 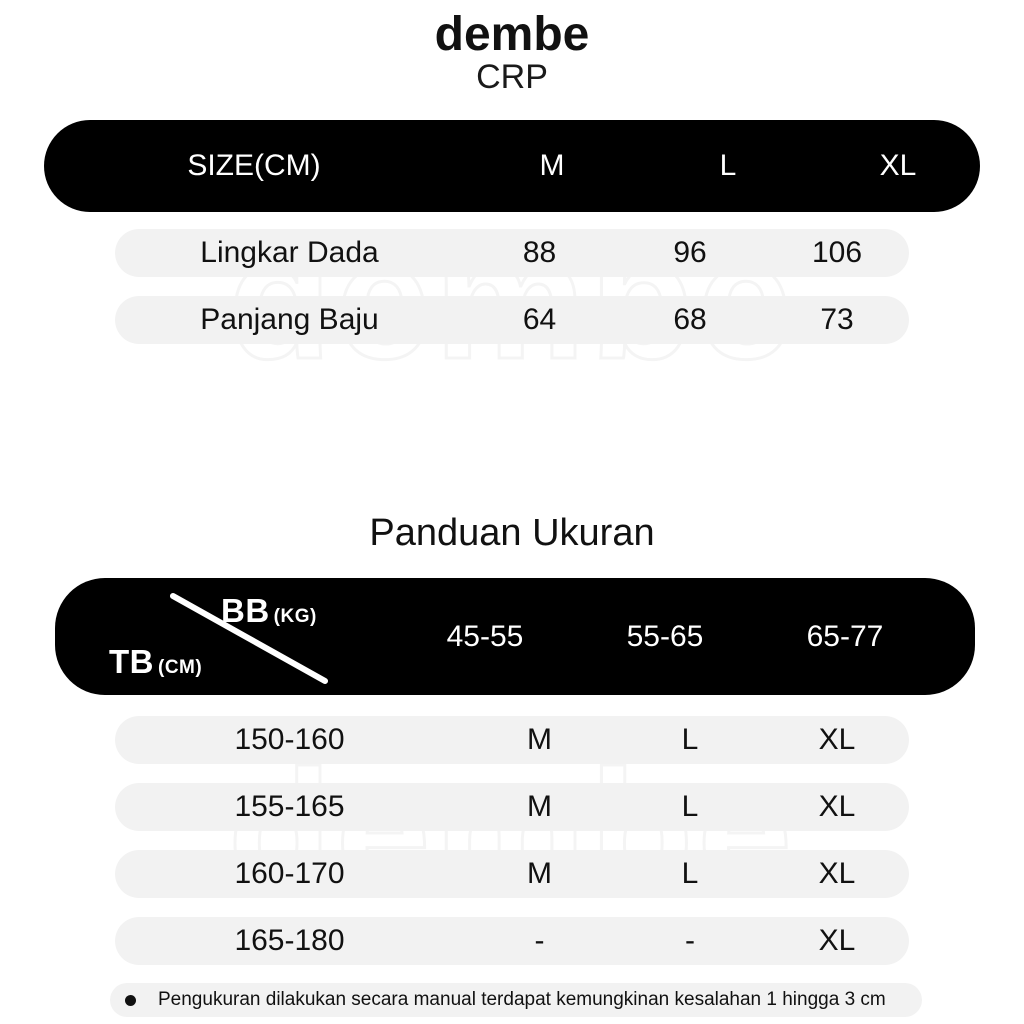 I want to click on row-label: 165-180, so click(x=289, y=940).